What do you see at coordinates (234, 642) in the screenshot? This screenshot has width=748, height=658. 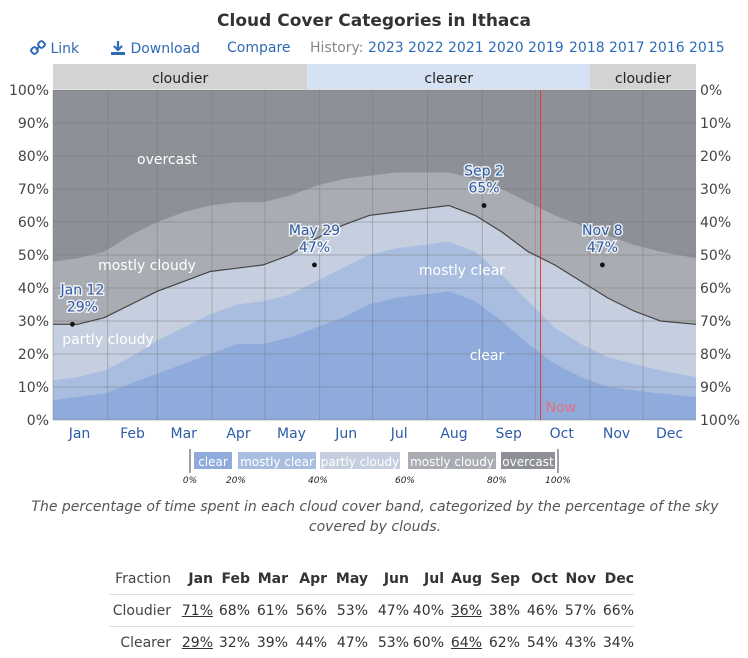 I see `table-cell: 32%` at bounding box center [234, 642].